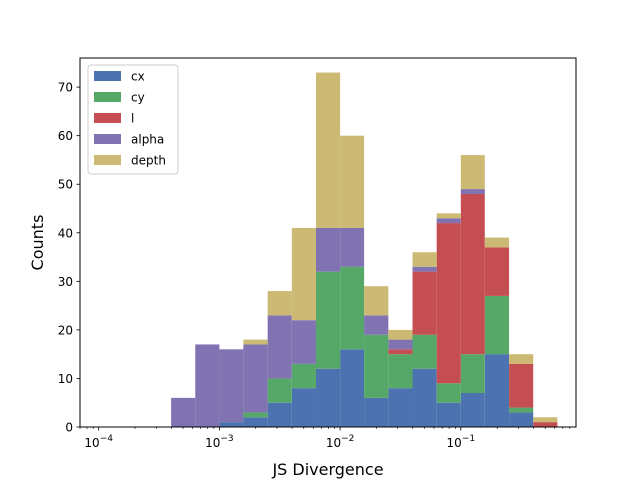 This screenshot has width=640, height=480. Describe the element at coordinates (107, 97) in the screenshot. I see `legend-swatch-cy` at that location.